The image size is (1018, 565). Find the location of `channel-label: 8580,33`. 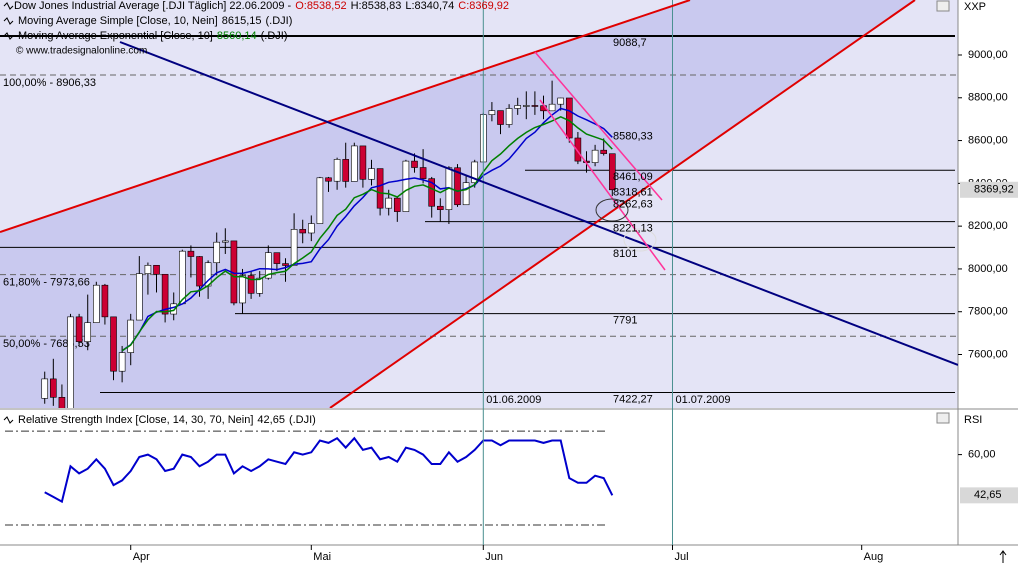

channel-label: 8580,33 is located at coordinates (633, 137).